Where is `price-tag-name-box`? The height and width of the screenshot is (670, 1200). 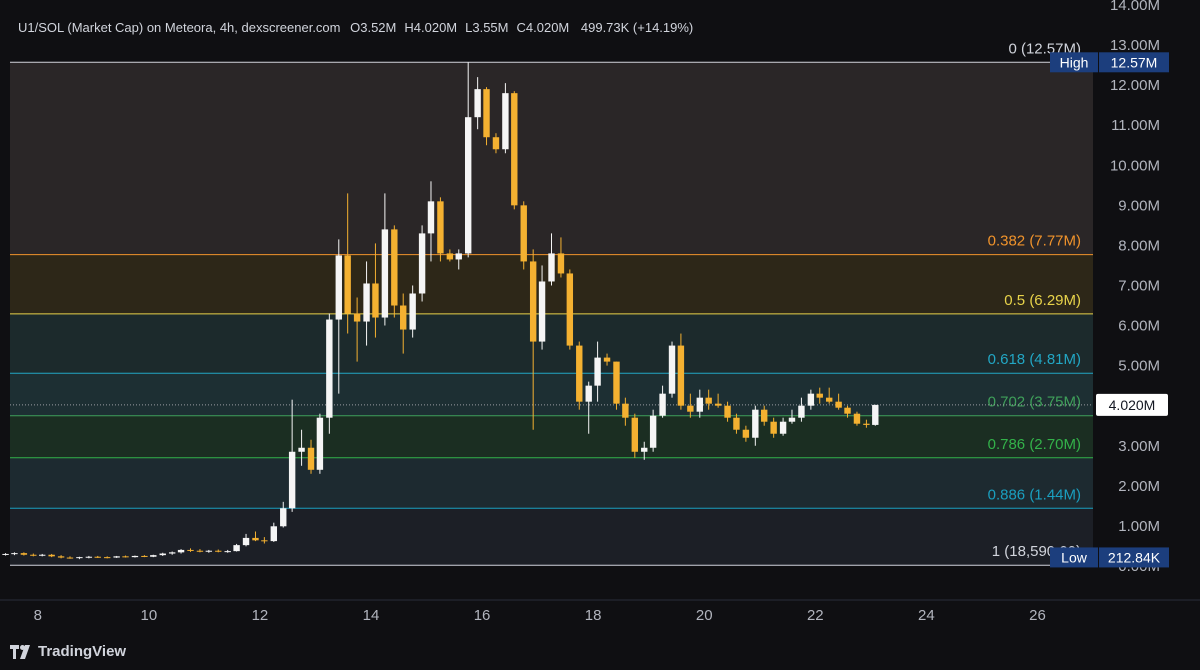
price-tag-name-box is located at coordinates (1074, 557).